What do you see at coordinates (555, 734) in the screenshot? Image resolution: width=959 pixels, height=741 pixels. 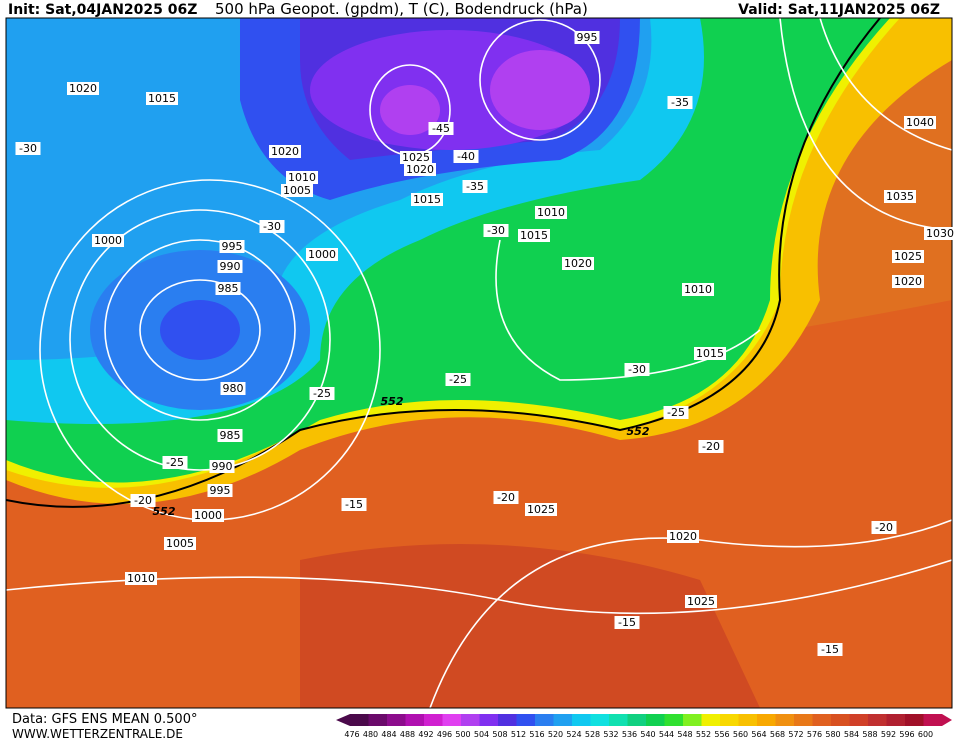 I see `colorbar-label: 520` at bounding box center [555, 734].